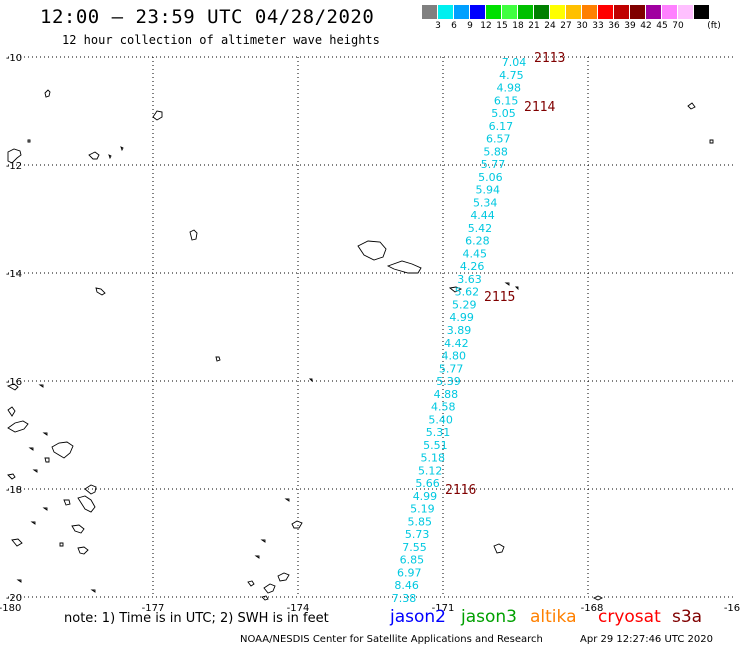 Image resolution: width=740 pixels, height=650 pixels. What do you see at coordinates (539, 107) in the screenshot?
I see `pass-number-label: 2114` at bounding box center [539, 107].